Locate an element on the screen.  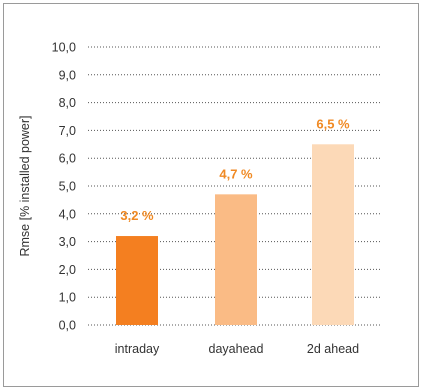
y-axis-ticks: 0,0 1,0 2,0 3,0 4,0 5,0 6,0 7,0 8,0 9,0 10,0 is located at coordinates (64, 187).